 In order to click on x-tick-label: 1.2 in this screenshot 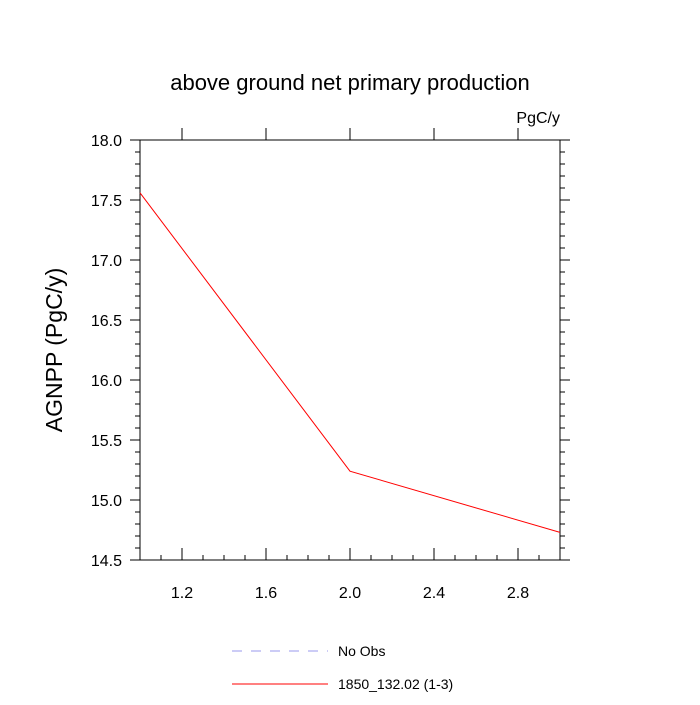, I will do `click(182, 593)`.